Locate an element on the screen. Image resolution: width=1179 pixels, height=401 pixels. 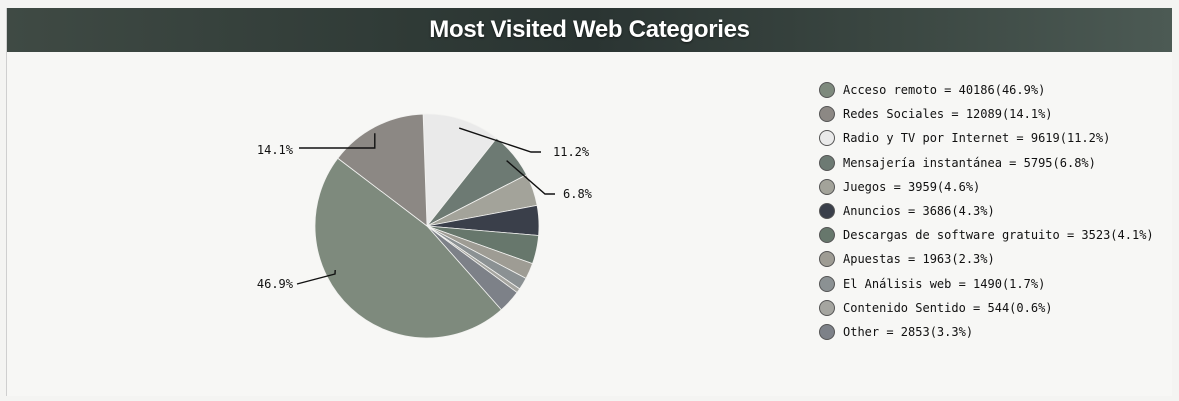
legend-label: Acceso remoto = 40186(46.9%) is located at coordinates (944, 90).